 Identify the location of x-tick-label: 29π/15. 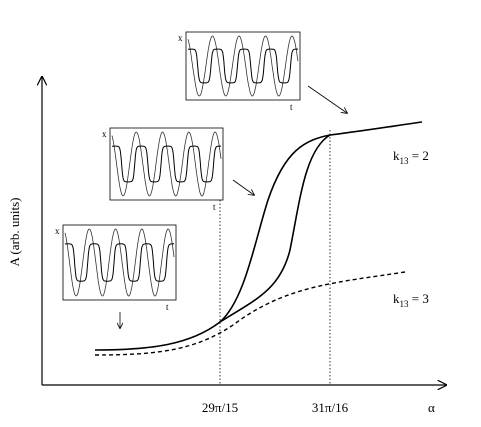
(220, 407).